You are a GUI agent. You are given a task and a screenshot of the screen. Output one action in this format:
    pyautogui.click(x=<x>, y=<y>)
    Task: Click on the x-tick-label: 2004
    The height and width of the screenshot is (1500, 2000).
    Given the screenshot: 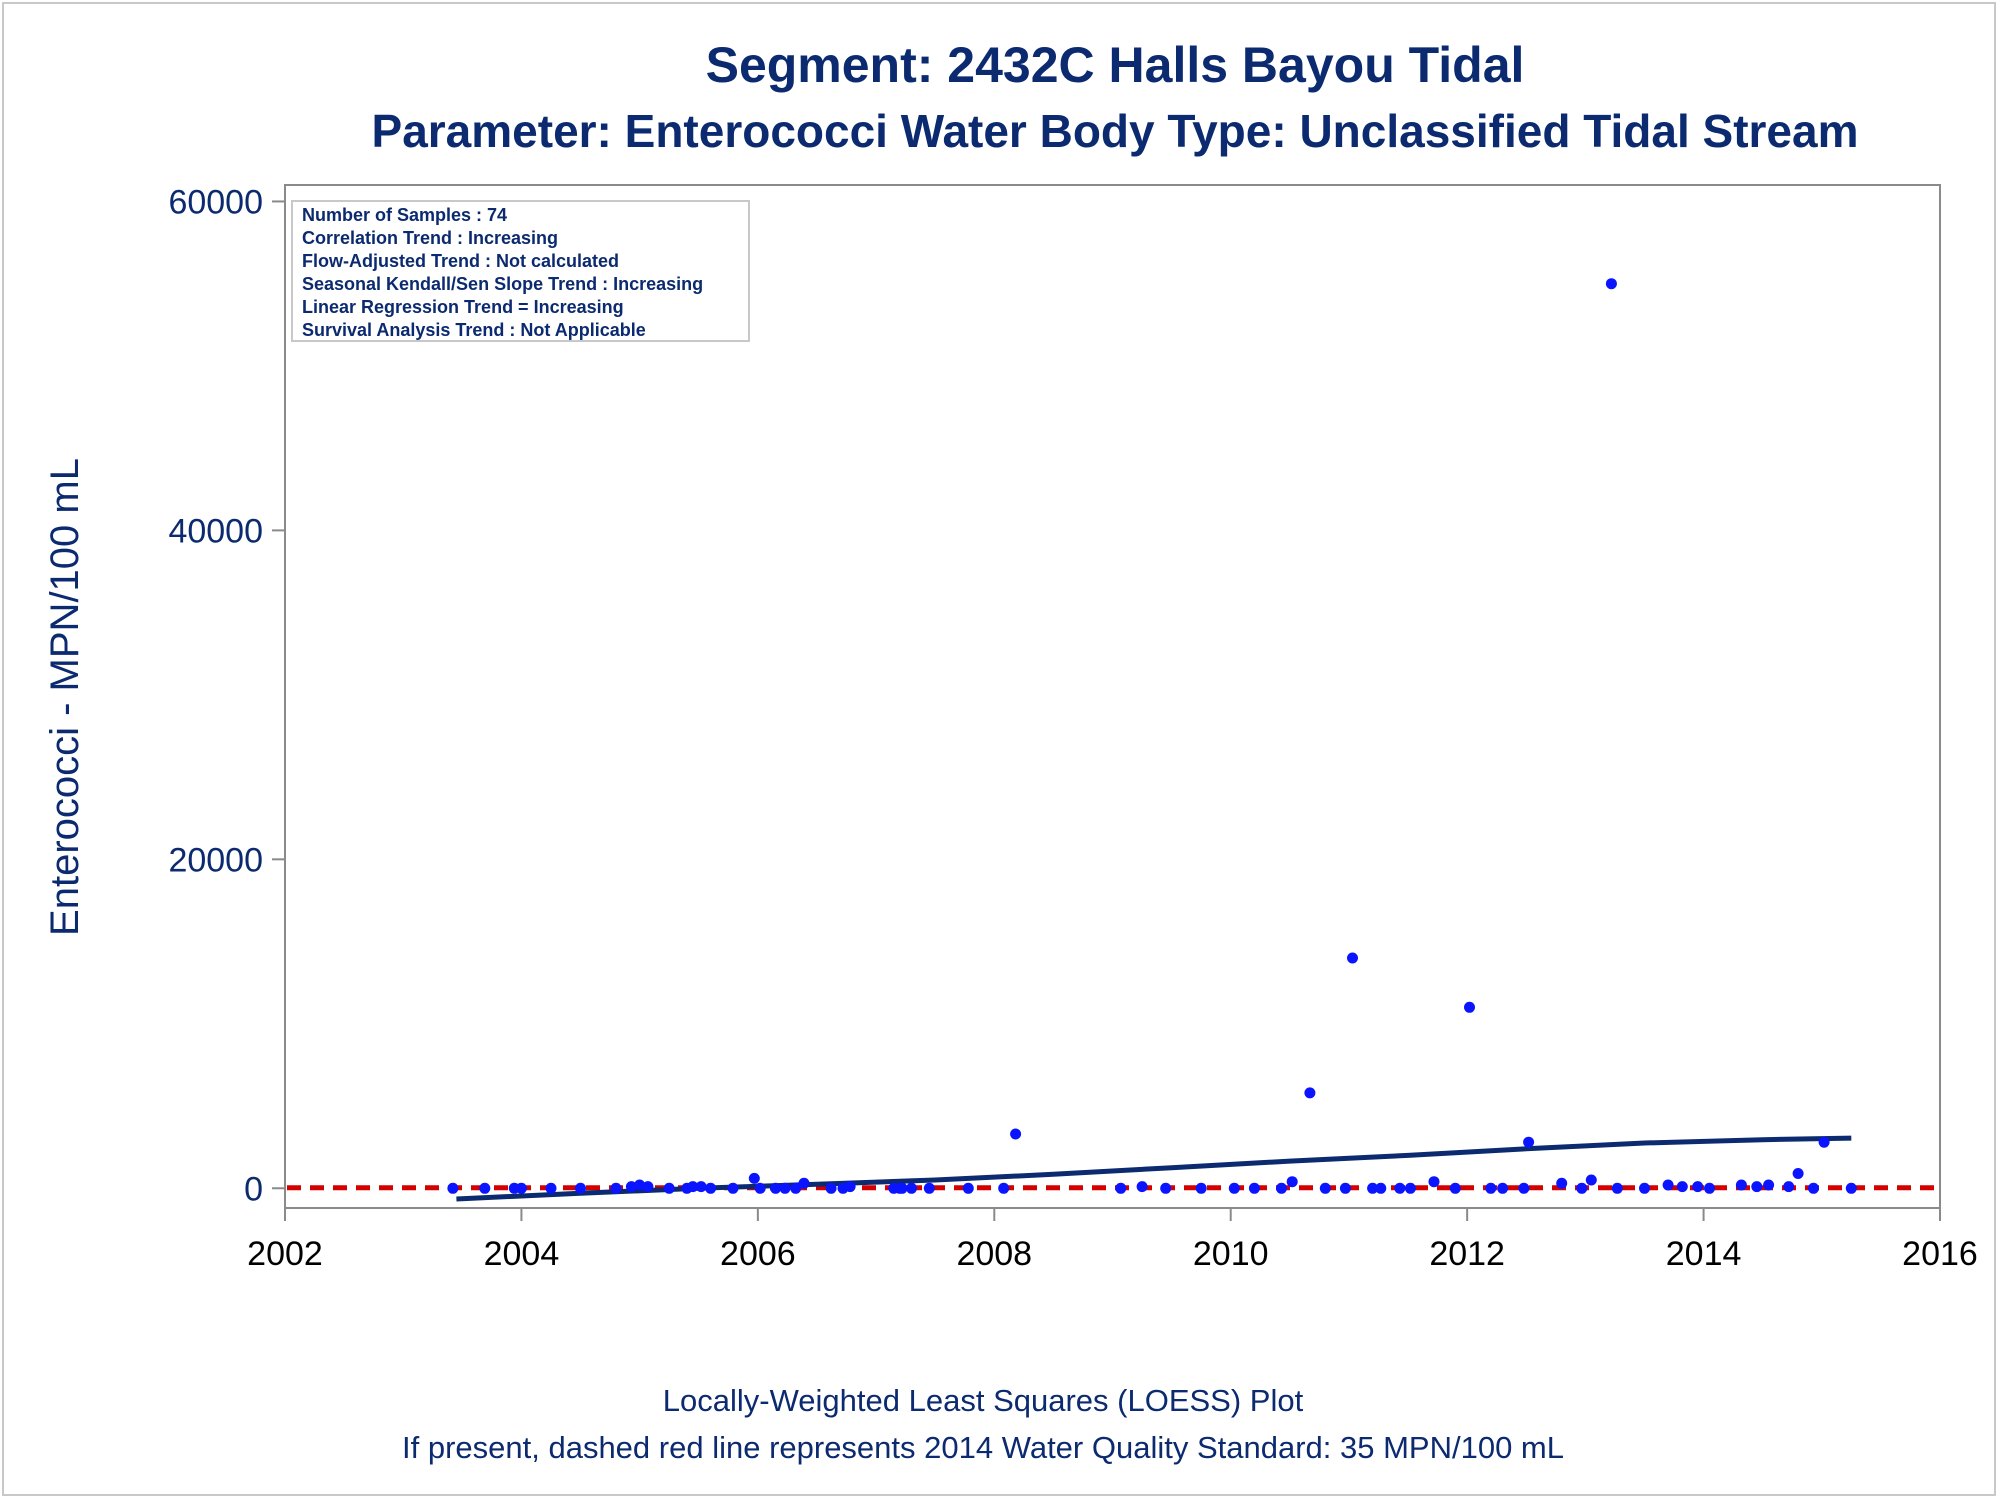 What is the action you would take?
    pyautogui.click(x=522, y=1254)
    